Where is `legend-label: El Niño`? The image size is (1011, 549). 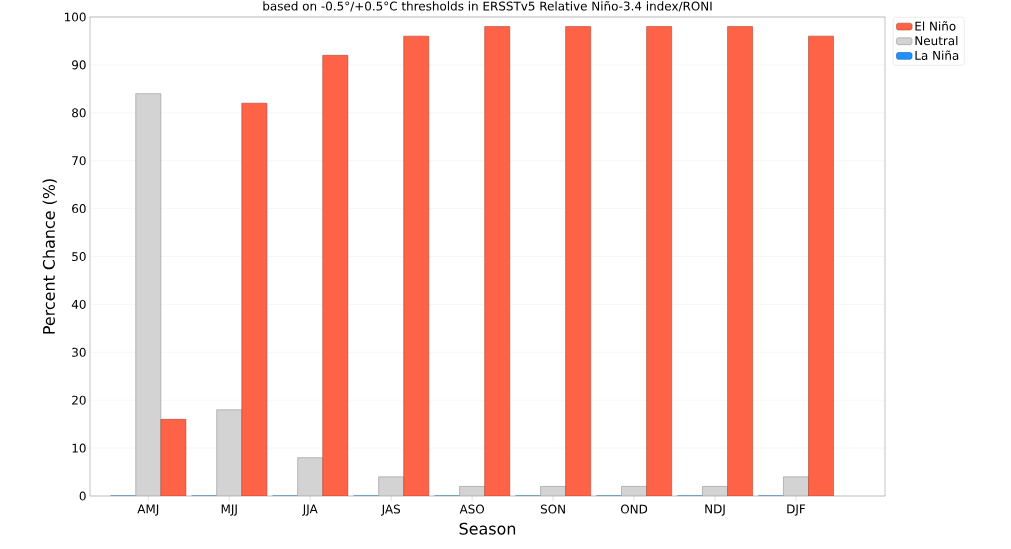
legend-label: El Niño is located at coordinates (935, 26).